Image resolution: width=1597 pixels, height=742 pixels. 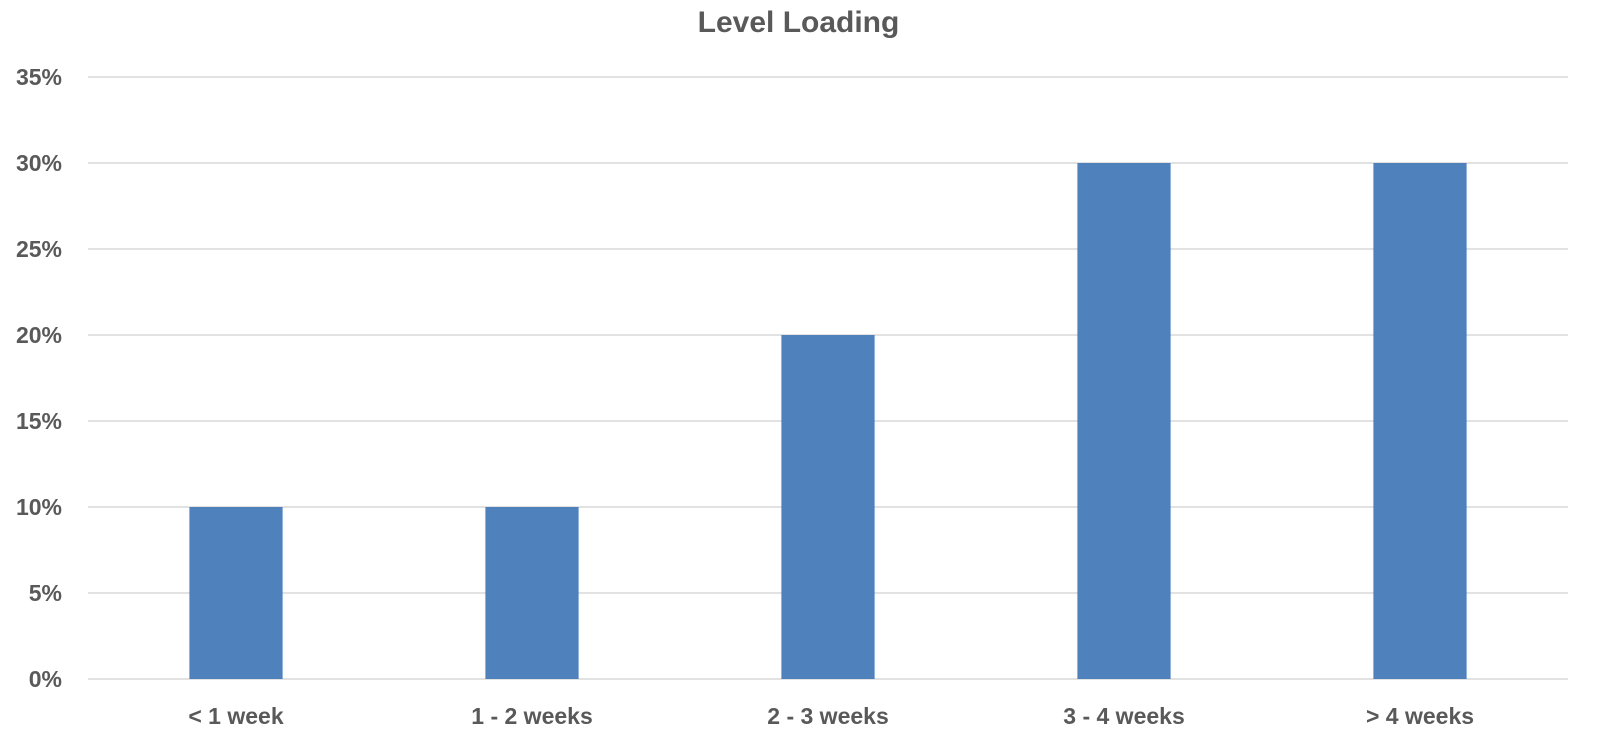 What do you see at coordinates (1123, 716) in the screenshot?
I see `x-tick-label: 3 - 4 weeks` at bounding box center [1123, 716].